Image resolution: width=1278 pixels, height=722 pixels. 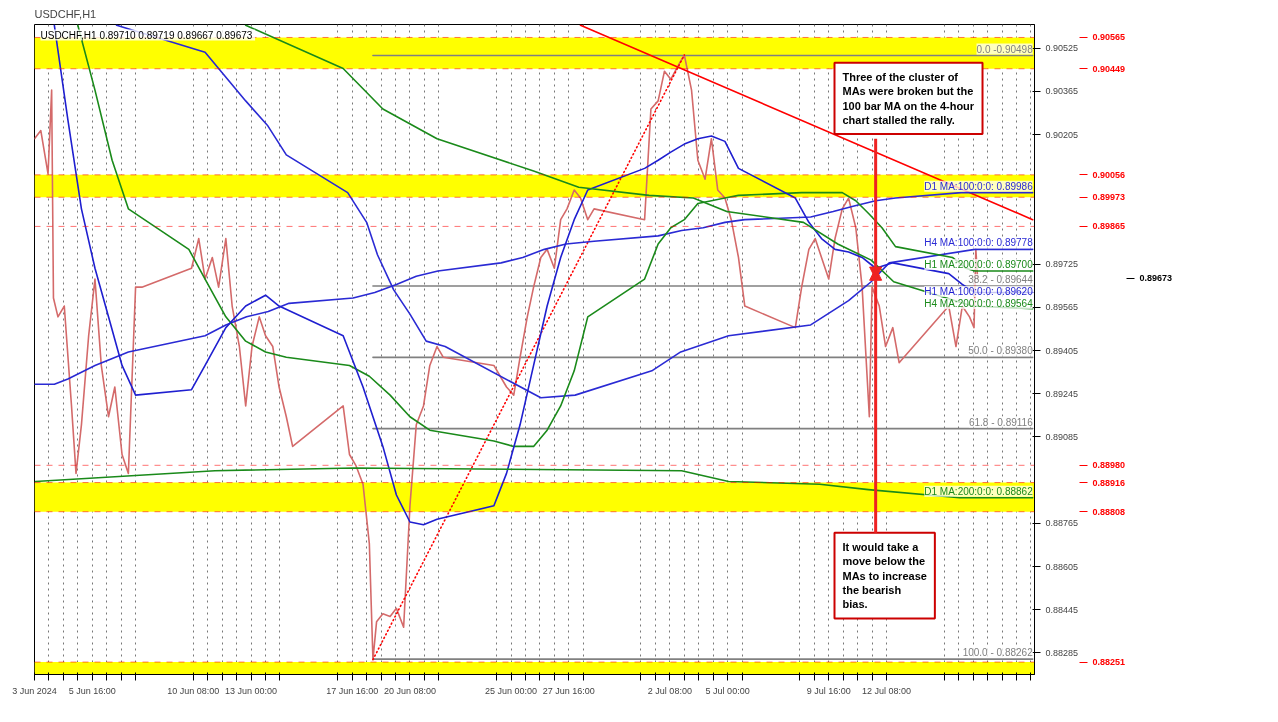 I want to click on ref-line-label: 0.88980, so click(x=1109, y=465).